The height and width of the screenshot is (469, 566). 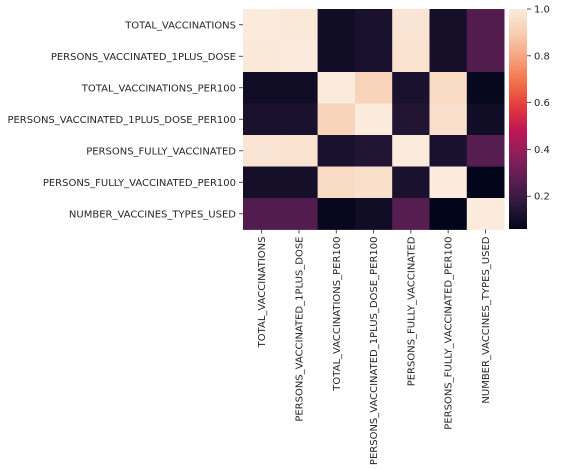 I want to click on row-tick-label: PERSONS_FULLY_VACCINATED, so click(x=161, y=151).